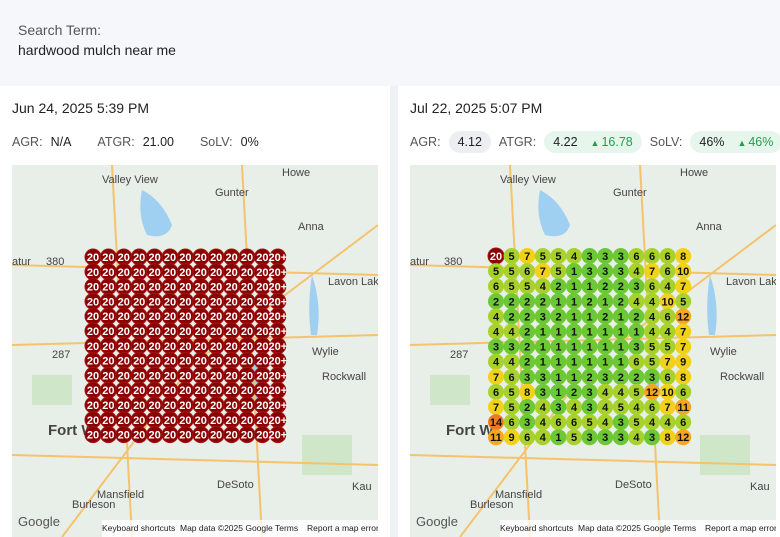 The image size is (780, 537). I want to click on map-label: Valley View, so click(130, 180).